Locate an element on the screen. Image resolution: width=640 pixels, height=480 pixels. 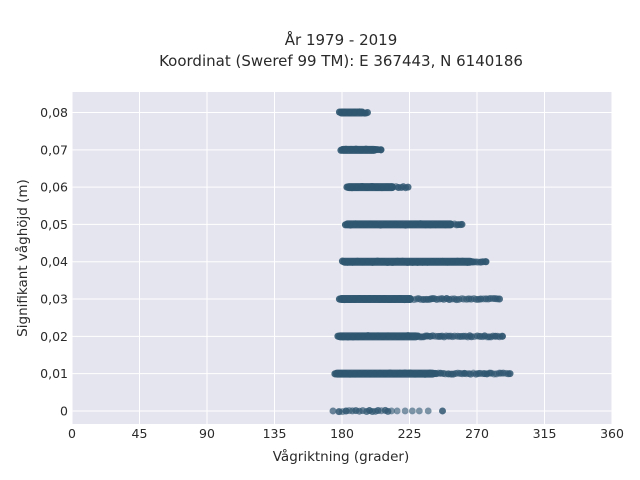
y-axis-ticks: 0 0,01 0,02 0,03 0,04 0,05 0,06 0,07 0,08 is located at coordinates (54, 261).